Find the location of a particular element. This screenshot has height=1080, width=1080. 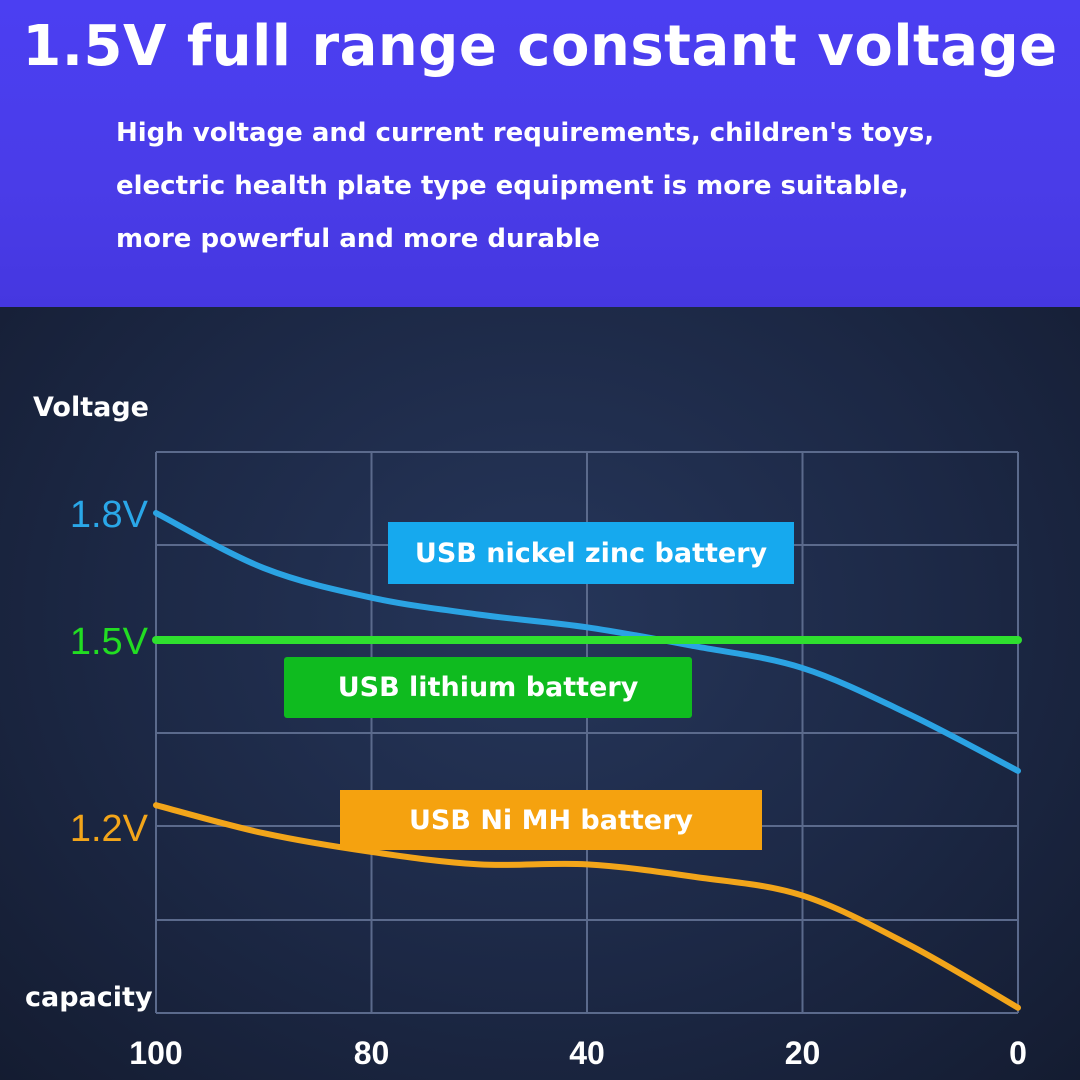

x-tick-label: 0 is located at coordinates (1018, 1053).